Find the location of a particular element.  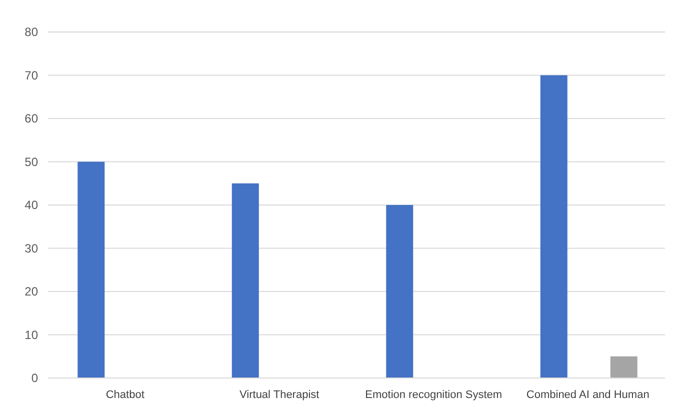

x-tick-label: Chatbot is located at coordinates (125, 395).